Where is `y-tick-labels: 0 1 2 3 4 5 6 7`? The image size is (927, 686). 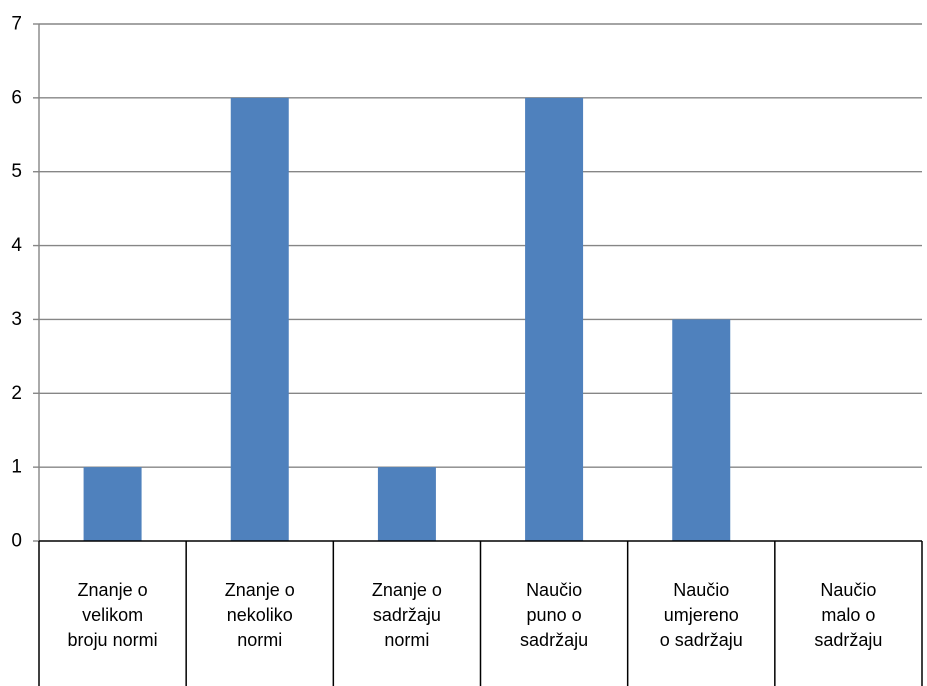
y-tick-labels: 0 1 2 3 4 5 6 7 is located at coordinates (16, 283).